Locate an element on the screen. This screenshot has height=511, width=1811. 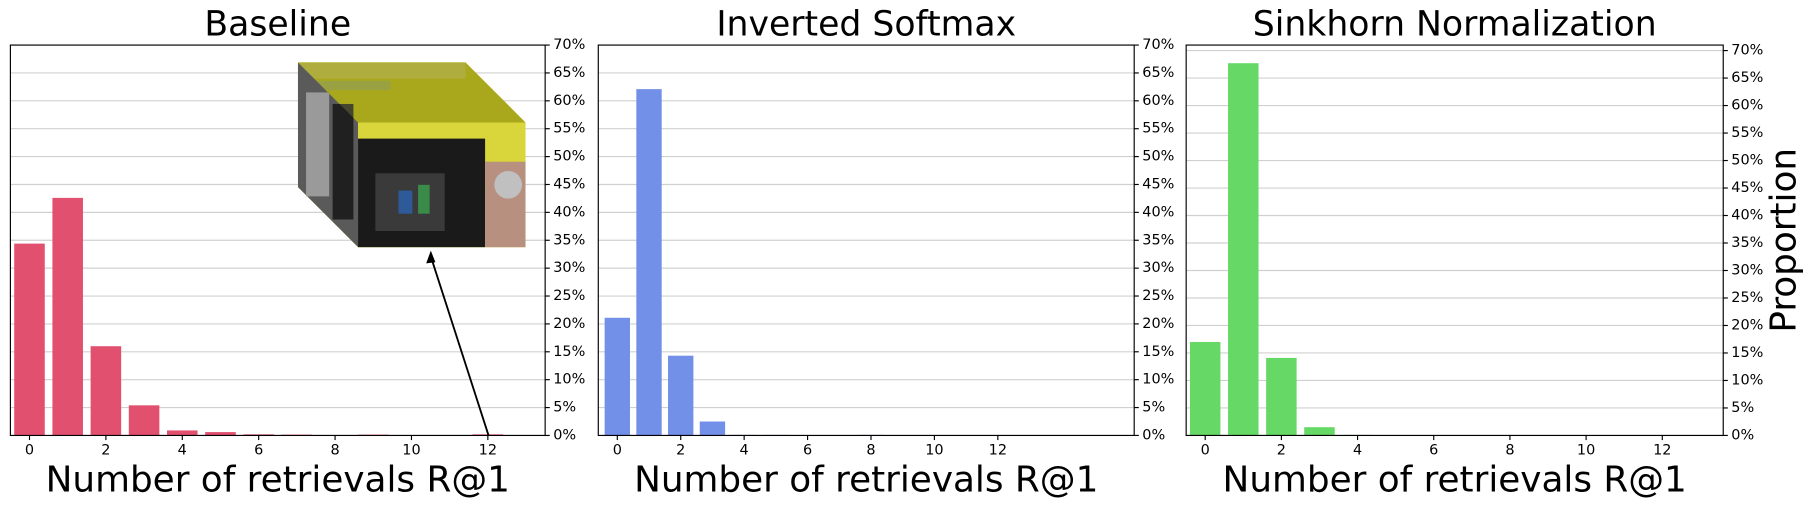
chart-title: Baseline is located at coordinates (277, 24).